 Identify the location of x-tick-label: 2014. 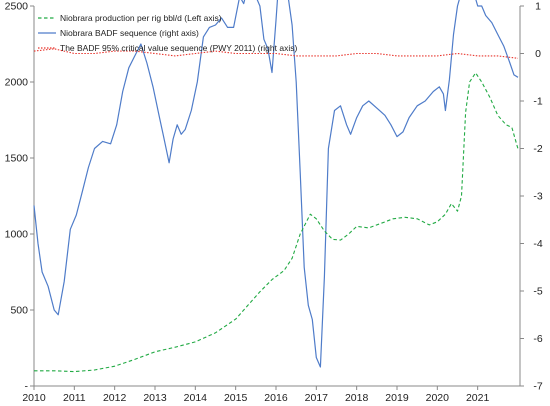
(196, 398).